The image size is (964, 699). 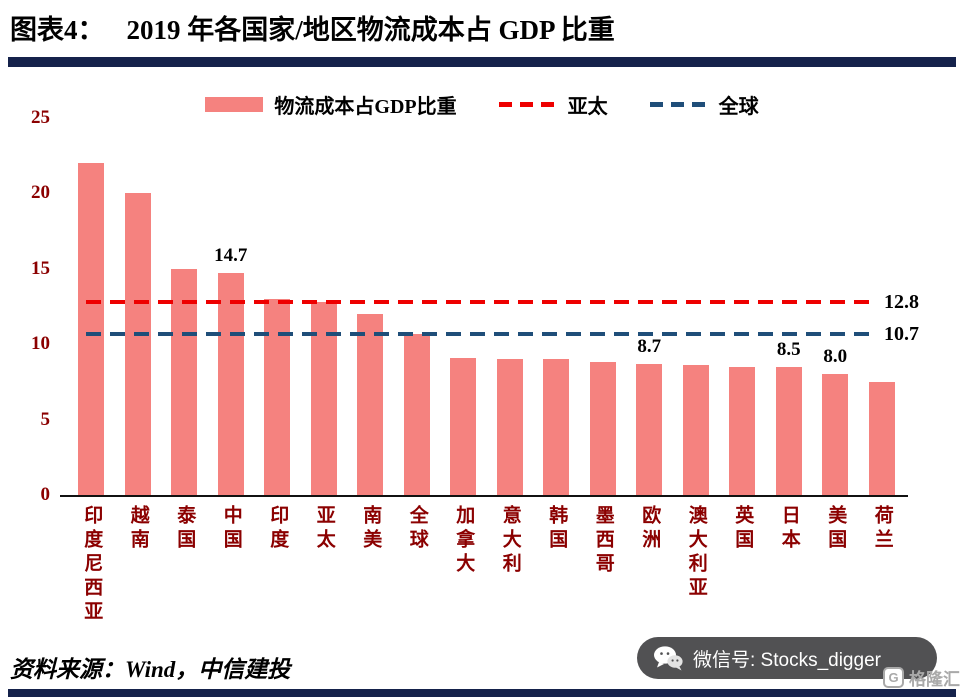 I want to click on x-axis-category-label: 墨西哥, so click(x=603, y=541).